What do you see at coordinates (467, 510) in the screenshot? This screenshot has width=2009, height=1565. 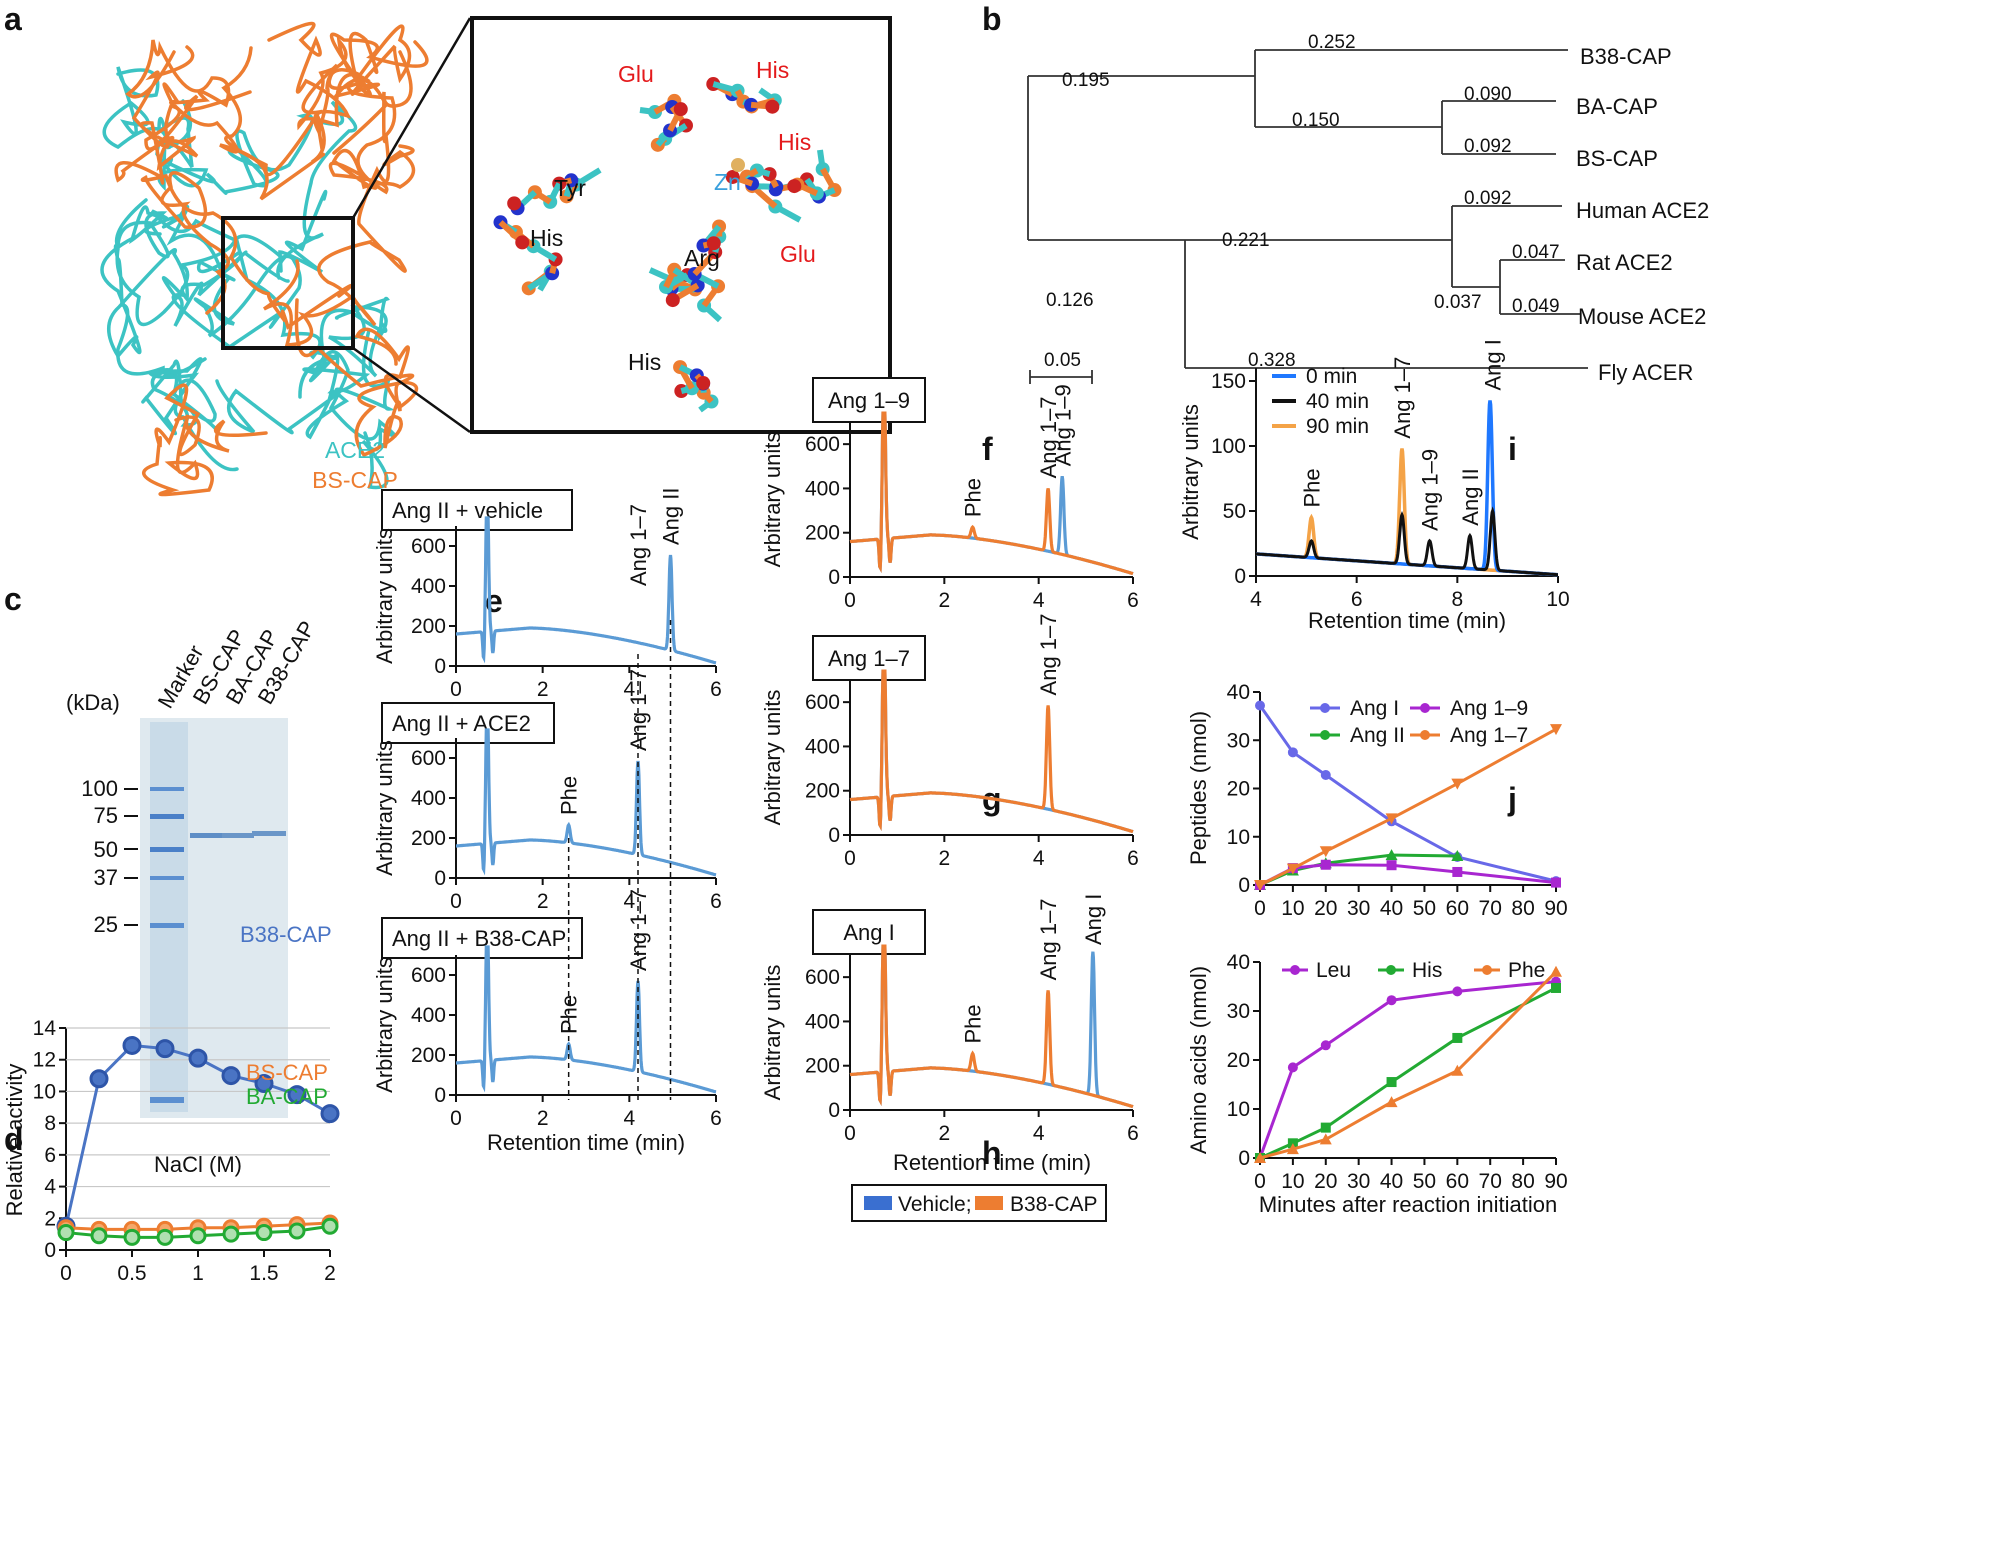 I see `subpanel-title: Ang II + vehicle` at bounding box center [467, 510].